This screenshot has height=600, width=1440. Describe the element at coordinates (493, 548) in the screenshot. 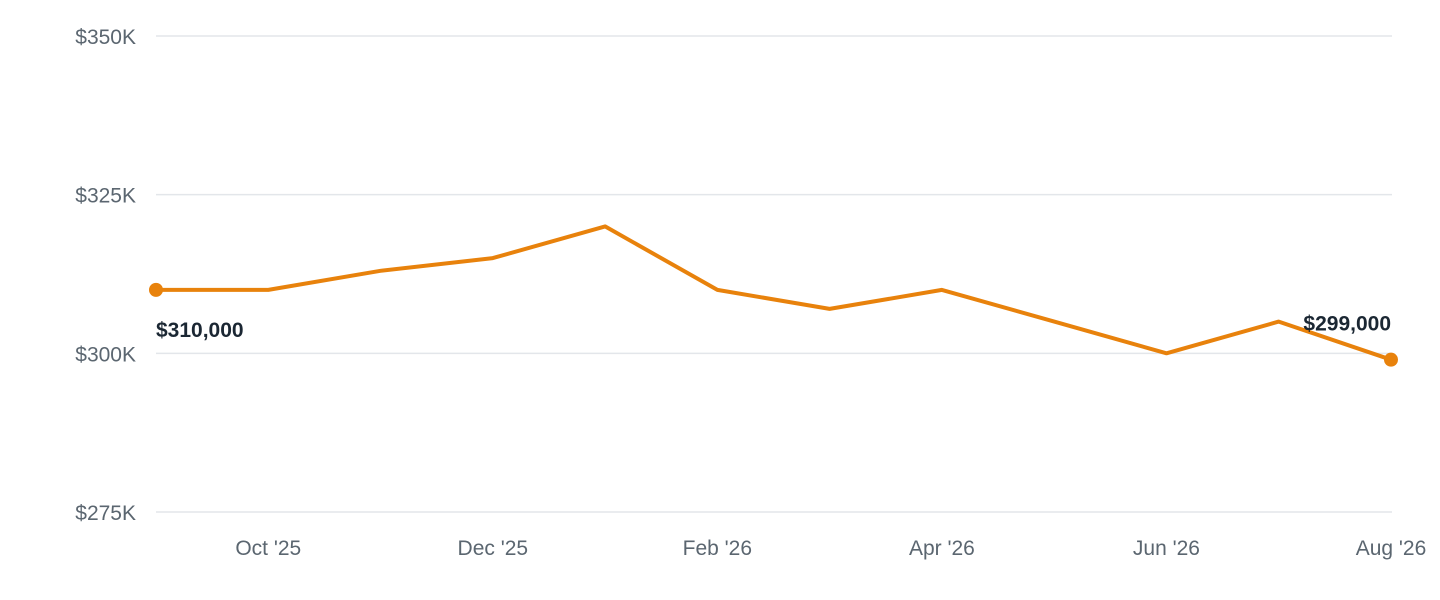

I see `x-tick-label: Dec '25` at that location.